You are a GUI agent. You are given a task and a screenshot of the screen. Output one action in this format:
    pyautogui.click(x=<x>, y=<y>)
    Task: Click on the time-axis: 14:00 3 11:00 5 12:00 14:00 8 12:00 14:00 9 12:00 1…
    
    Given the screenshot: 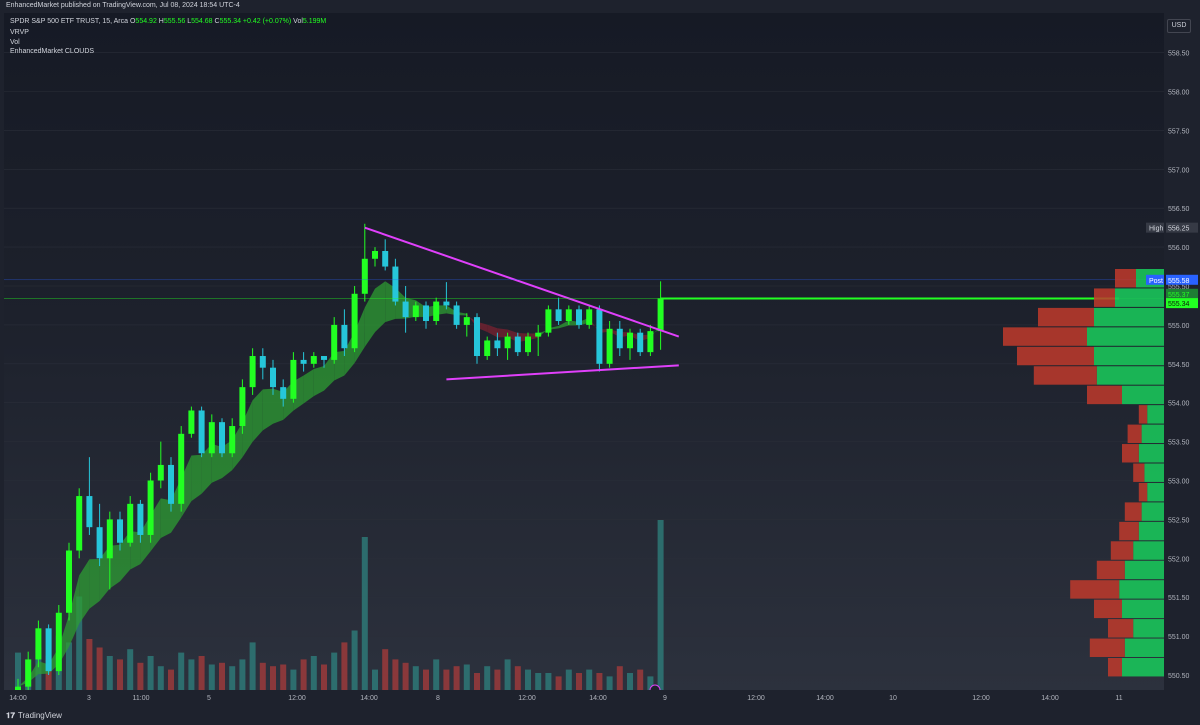 What is the action you would take?
    pyautogui.click(x=584, y=699)
    